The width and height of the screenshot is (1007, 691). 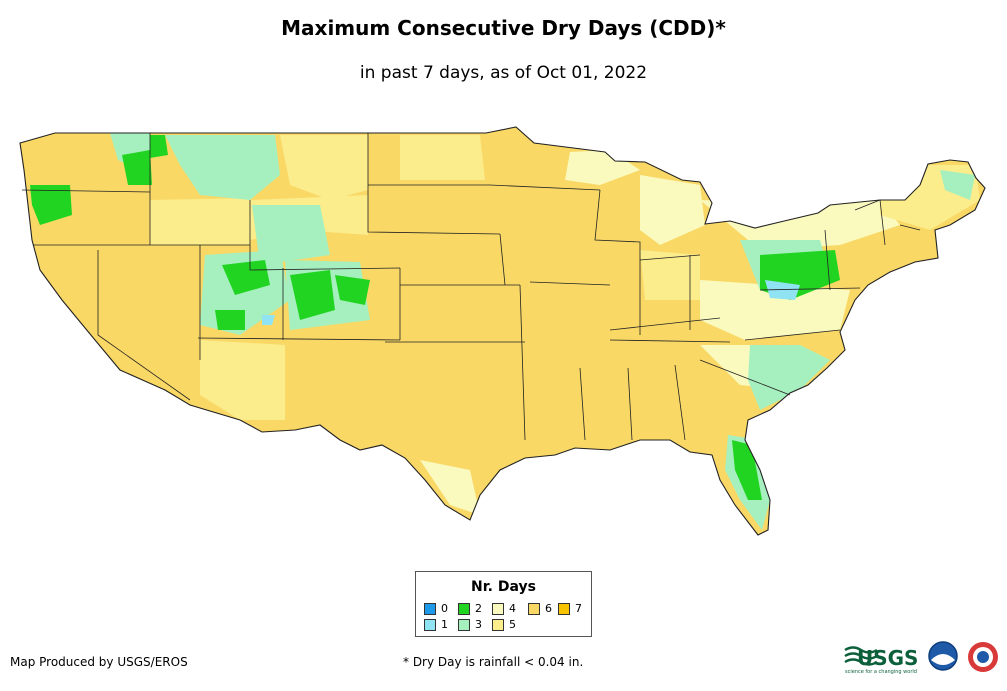 I want to click on legend-item-4: 4, so click(x=504, y=608).